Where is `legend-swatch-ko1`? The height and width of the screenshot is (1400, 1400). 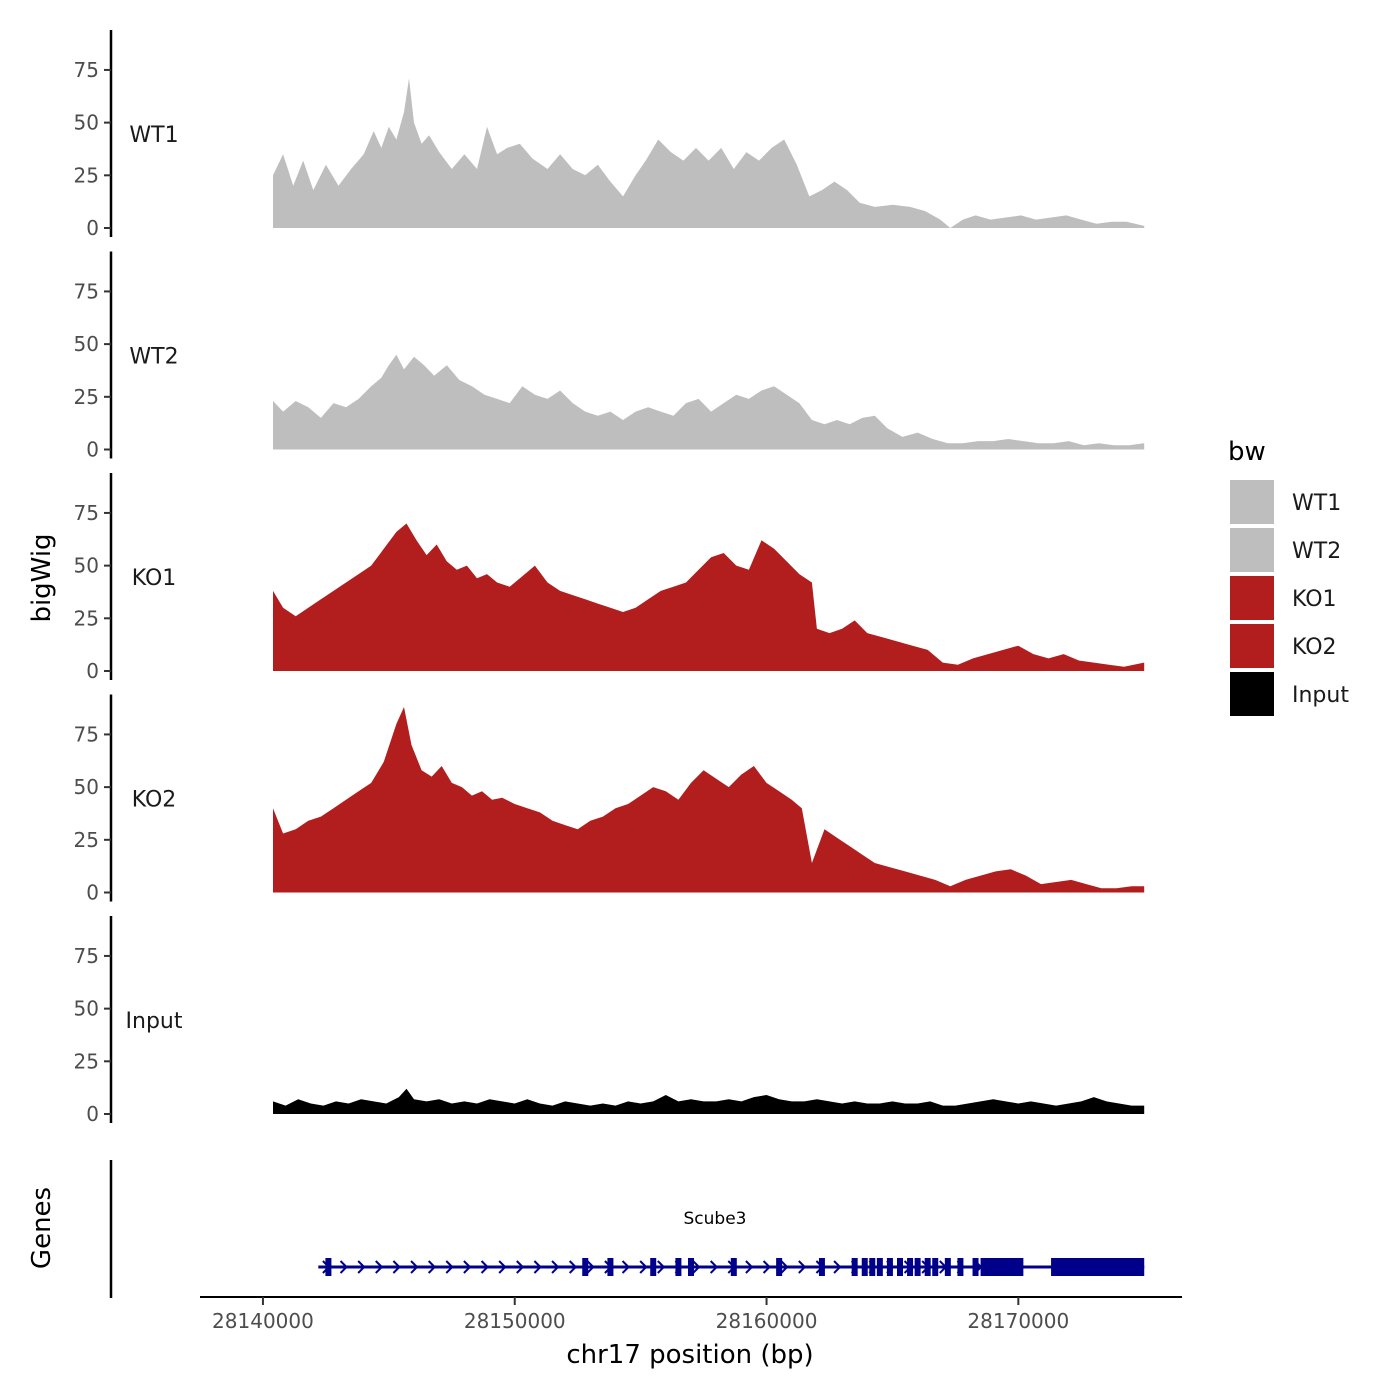
legend-swatch-ko1 is located at coordinates (1252, 598).